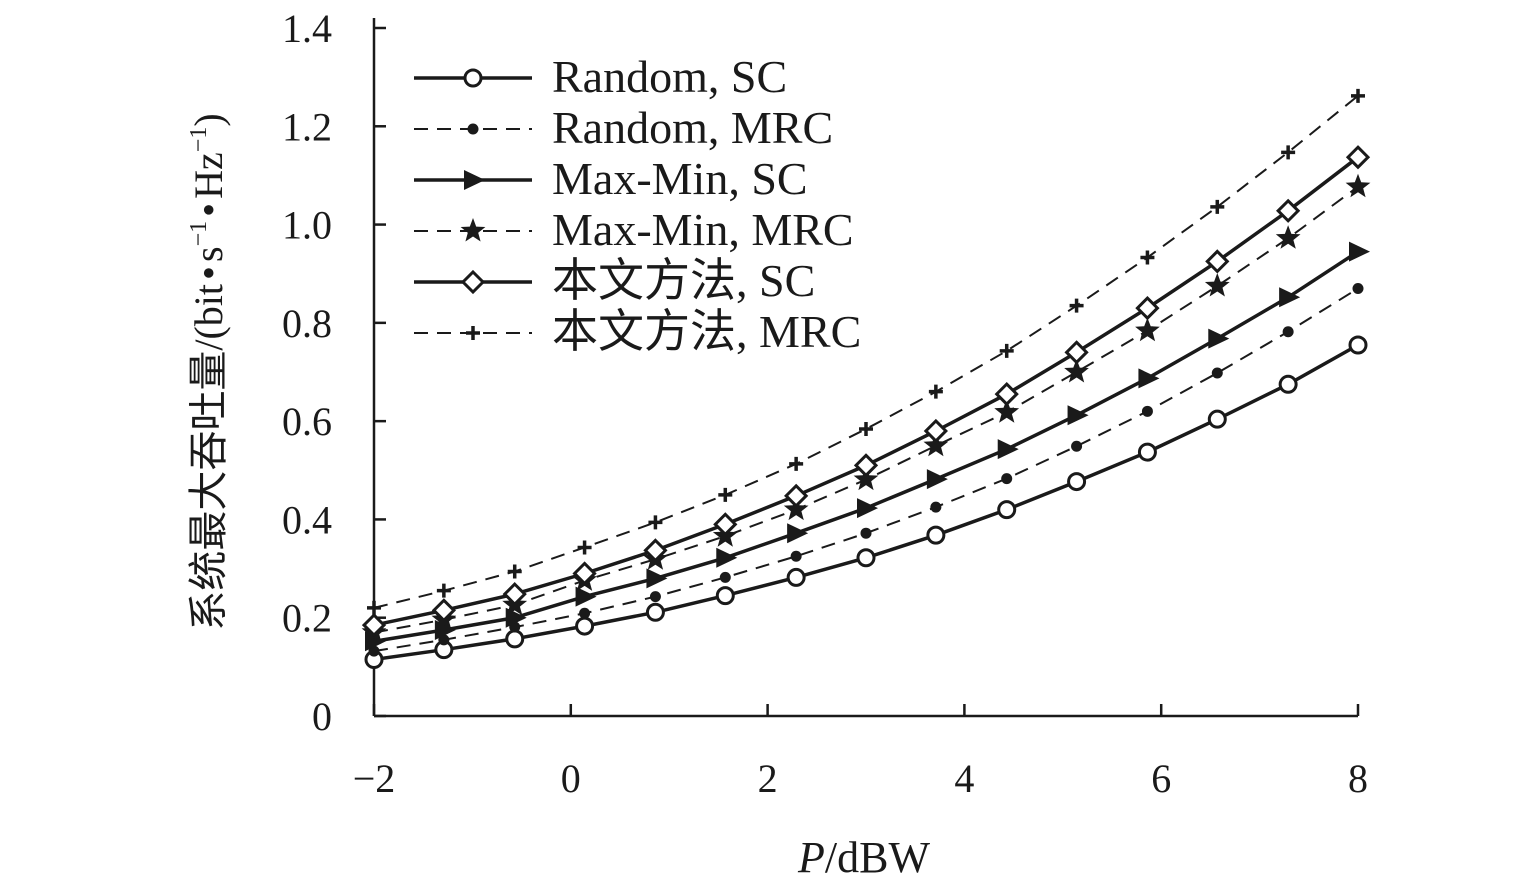 This screenshot has width=1535, height=889. I want to click on y-tick-label: 0.2, so click(307, 618).